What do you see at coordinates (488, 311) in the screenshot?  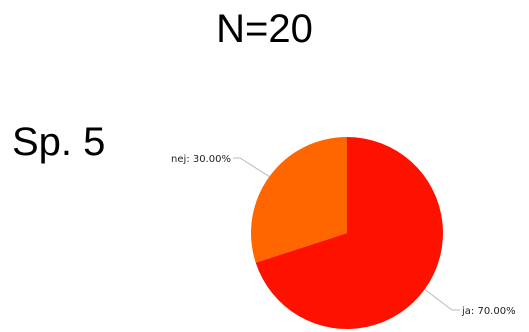 I see `slice-label-ja: ja: 70.00%` at bounding box center [488, 311].